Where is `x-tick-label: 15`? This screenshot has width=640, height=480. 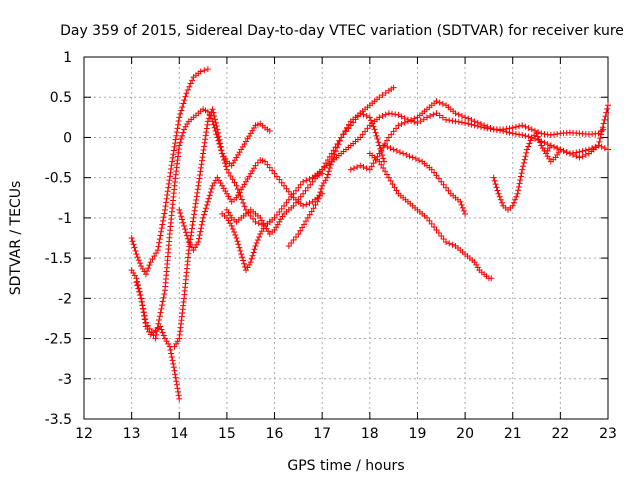 x-tick-label: 15 is located at coordinates (227, 434).